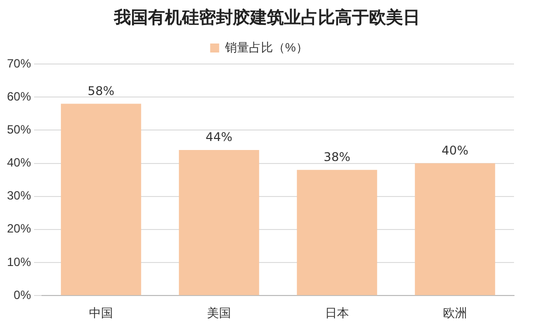 The image size is (534, 336). I want to click on y-tick-label: 10%, so click(19, 261).